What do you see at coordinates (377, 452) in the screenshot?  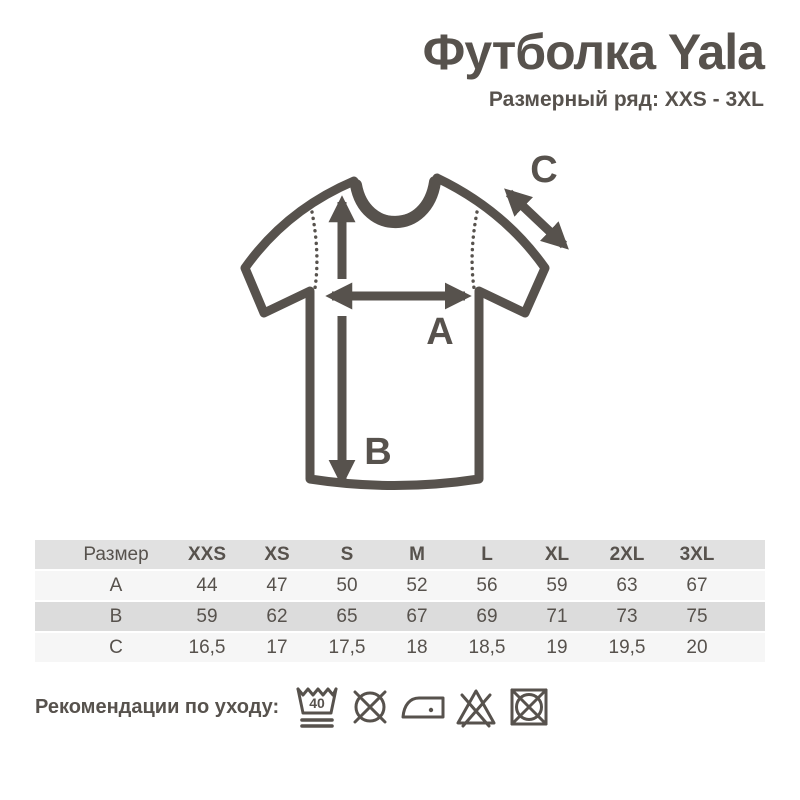 I see `label-b: B` at bounding box center [377, 452].